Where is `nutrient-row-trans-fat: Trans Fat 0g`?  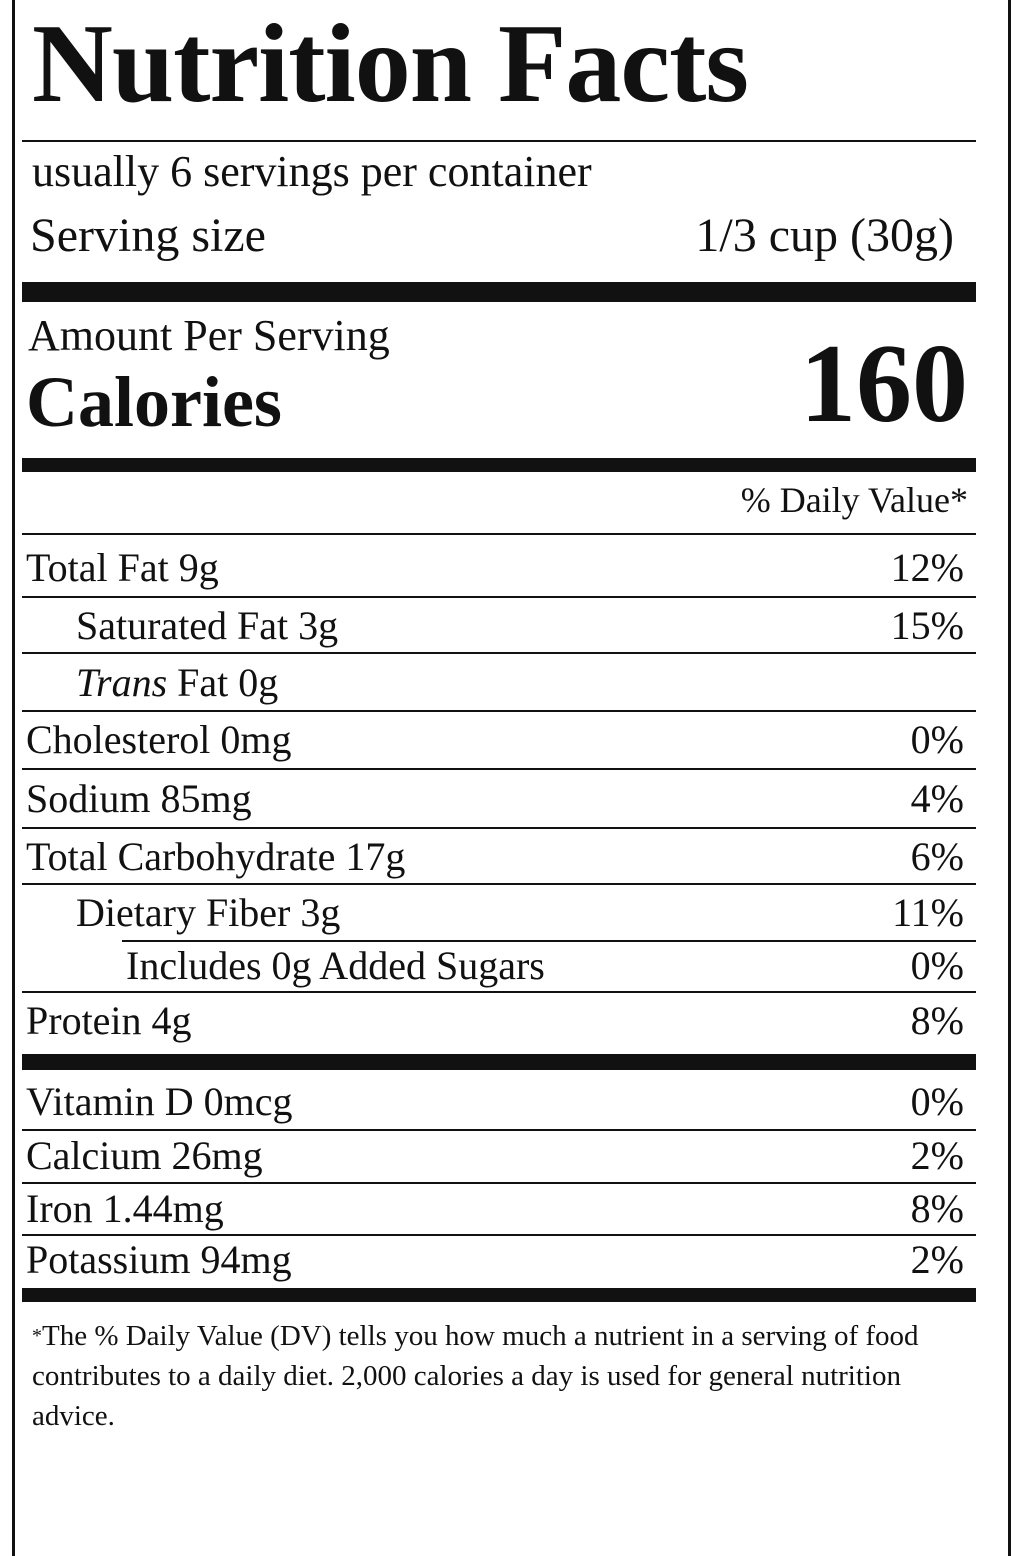 nutrient-row-trans-fat: Trans Fat 0g is located at coordinates (493, 683).